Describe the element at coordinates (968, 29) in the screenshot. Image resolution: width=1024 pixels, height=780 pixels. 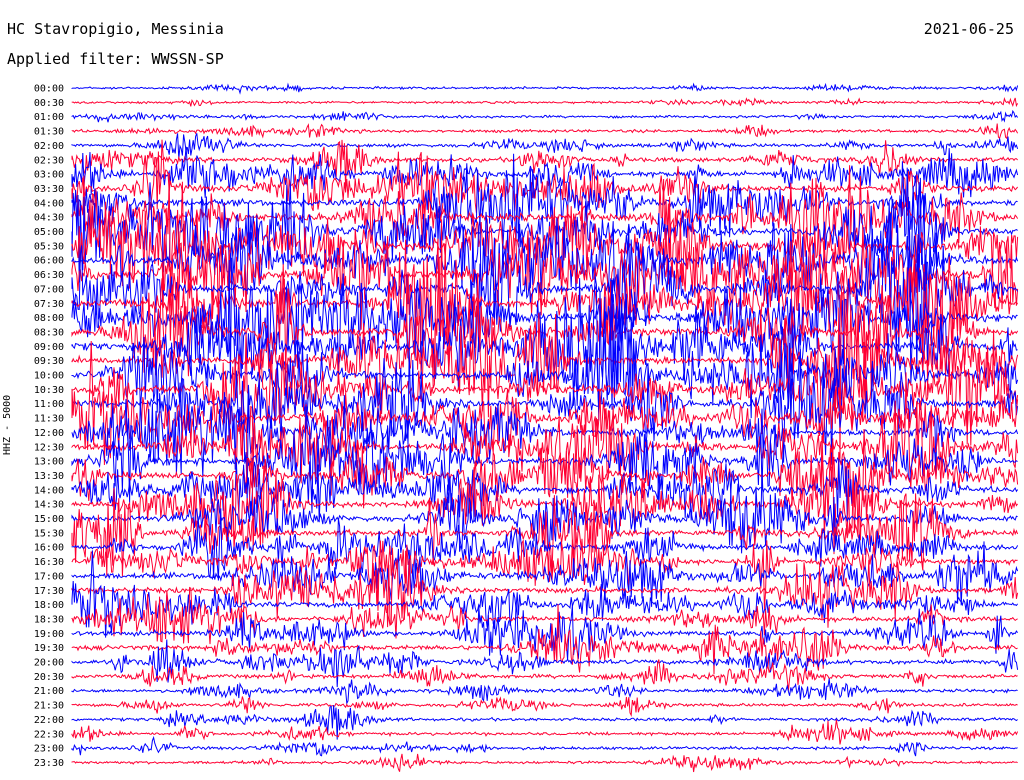
I see `date-label: 2021-06-25` at that location.